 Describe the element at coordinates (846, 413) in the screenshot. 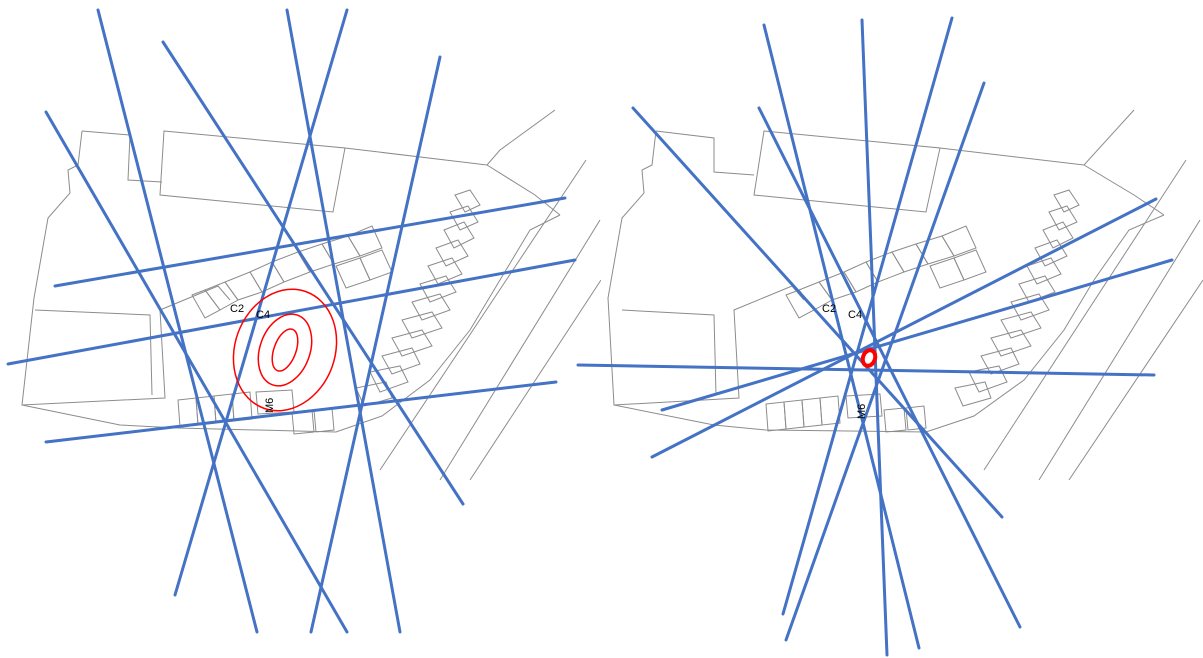

I see `bottom-row-units` at that location.